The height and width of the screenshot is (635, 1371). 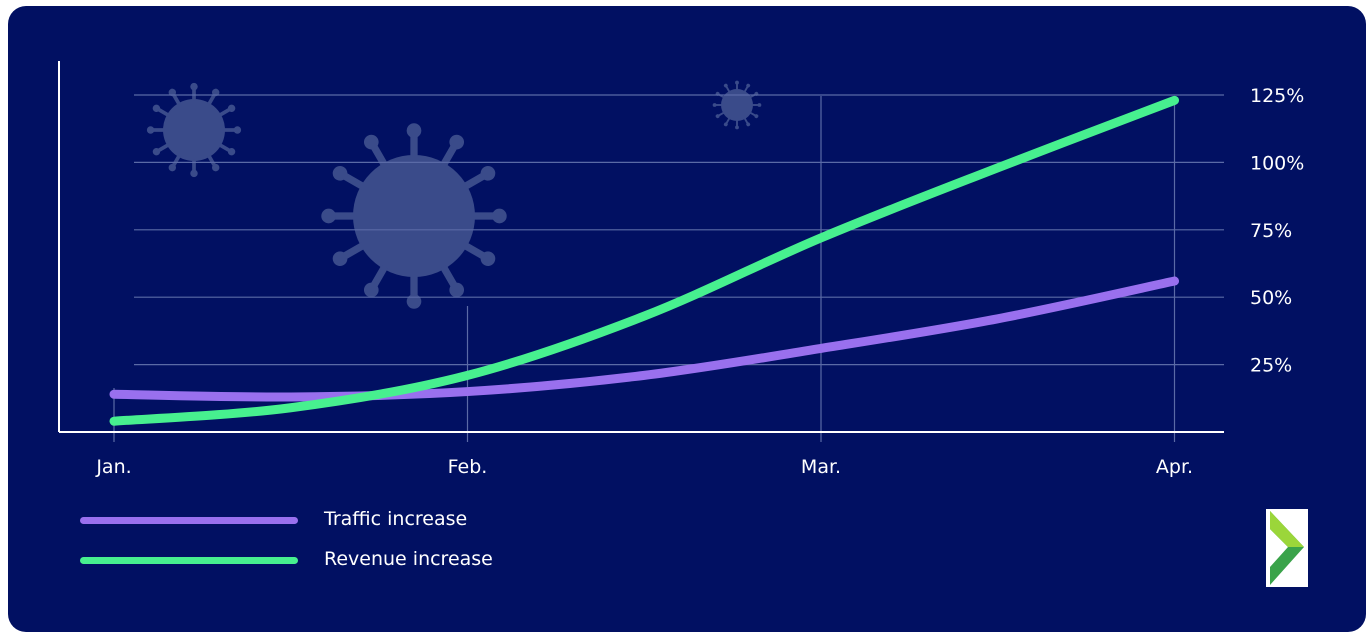 I want to click on legend-label-revenue: Revenue increase, so click(x=408, y=559).